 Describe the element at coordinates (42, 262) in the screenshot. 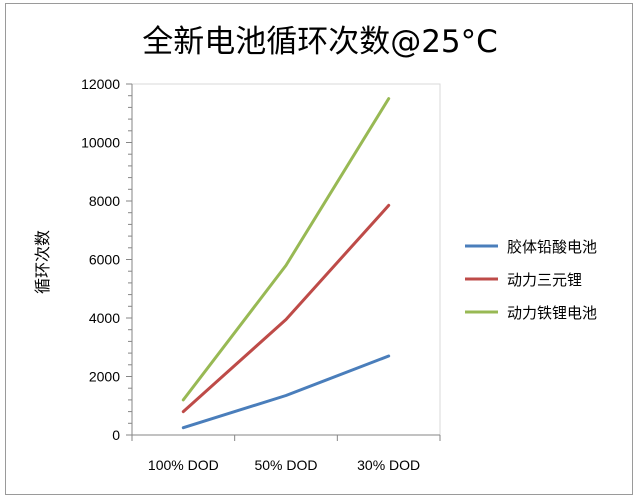

I see `y-axis-label: 循环次数` at that location.